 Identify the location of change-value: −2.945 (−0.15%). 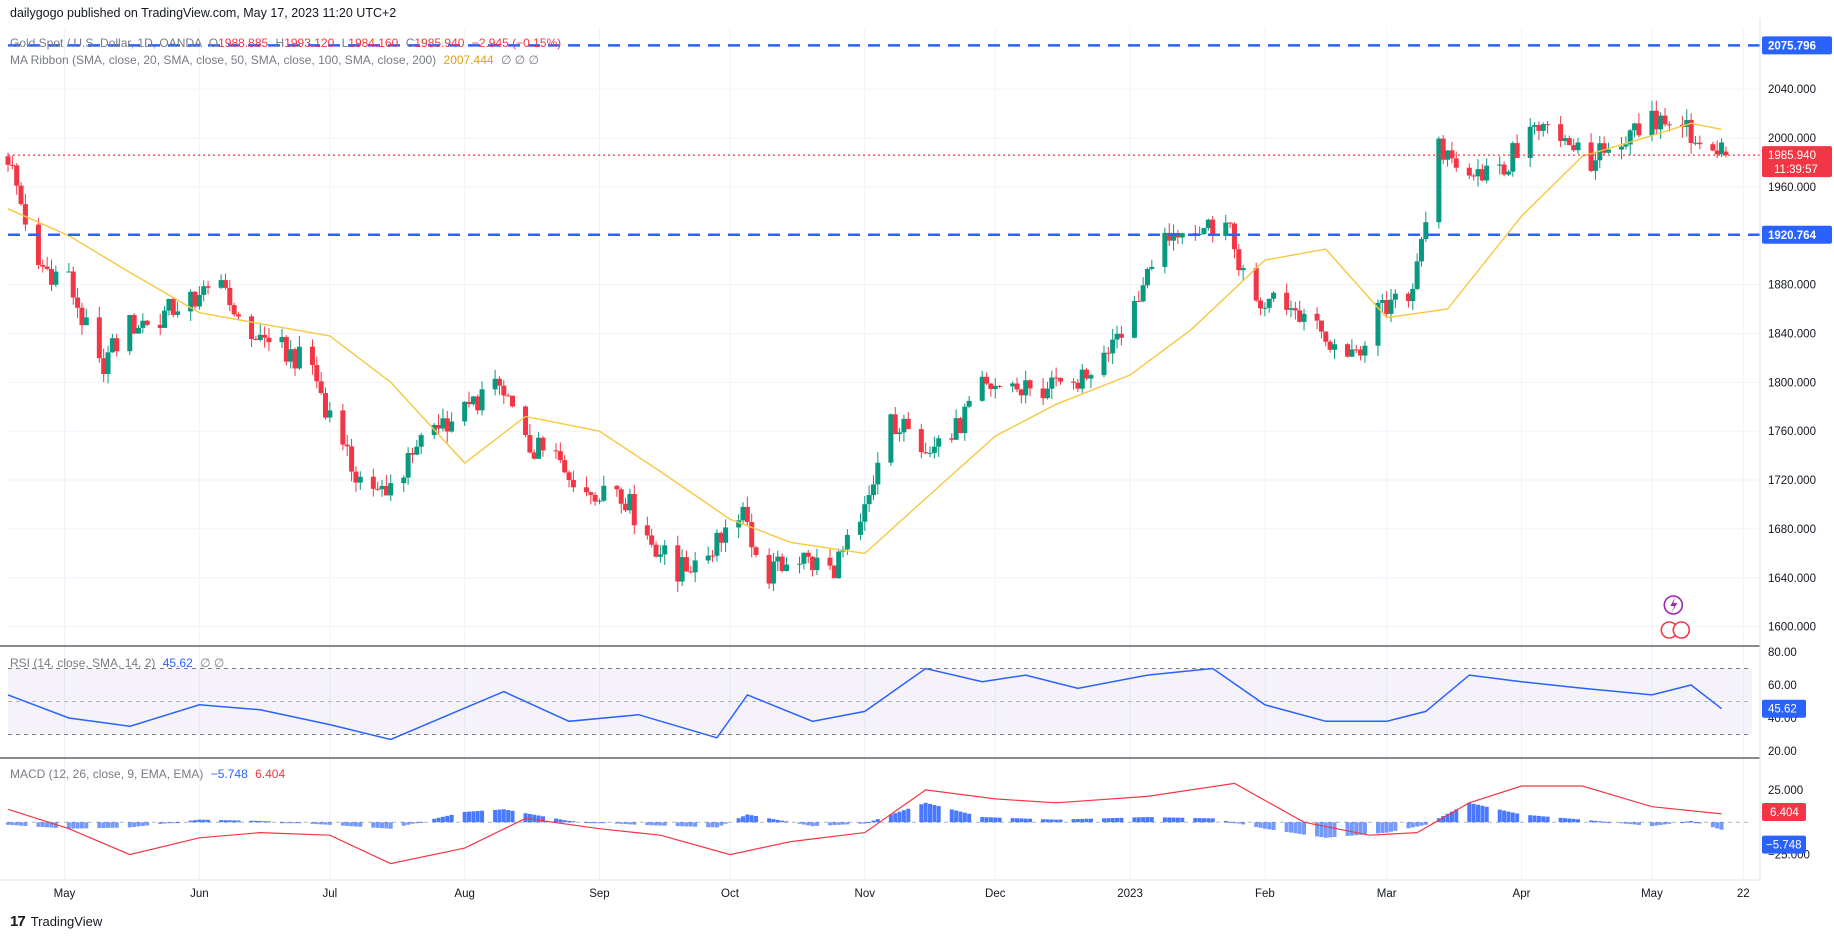
(516, 43).